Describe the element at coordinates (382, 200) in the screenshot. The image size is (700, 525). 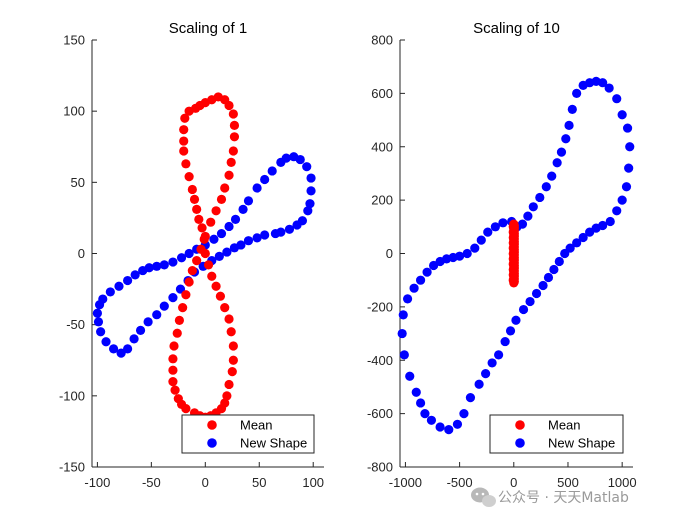
I see `y-tick-label: 200` at that location.